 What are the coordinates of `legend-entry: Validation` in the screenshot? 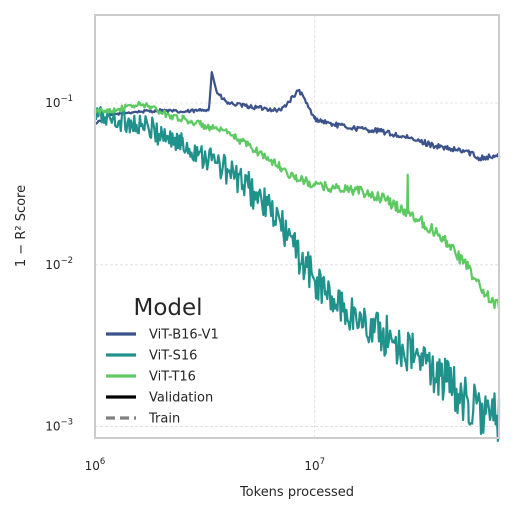 It's located at (159, 398).